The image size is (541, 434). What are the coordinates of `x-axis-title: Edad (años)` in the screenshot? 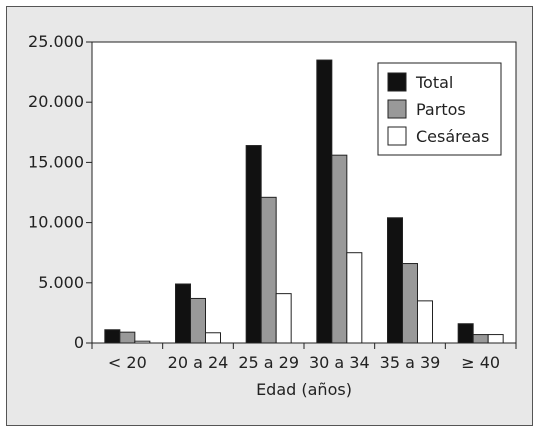 It's located at (304, 389).